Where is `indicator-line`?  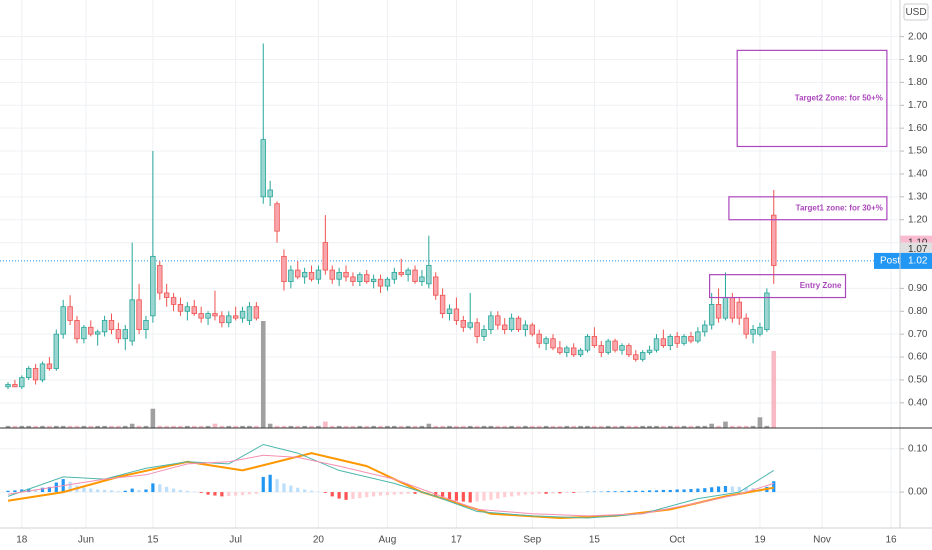 indicator-line is located at coordinates (391, 481).